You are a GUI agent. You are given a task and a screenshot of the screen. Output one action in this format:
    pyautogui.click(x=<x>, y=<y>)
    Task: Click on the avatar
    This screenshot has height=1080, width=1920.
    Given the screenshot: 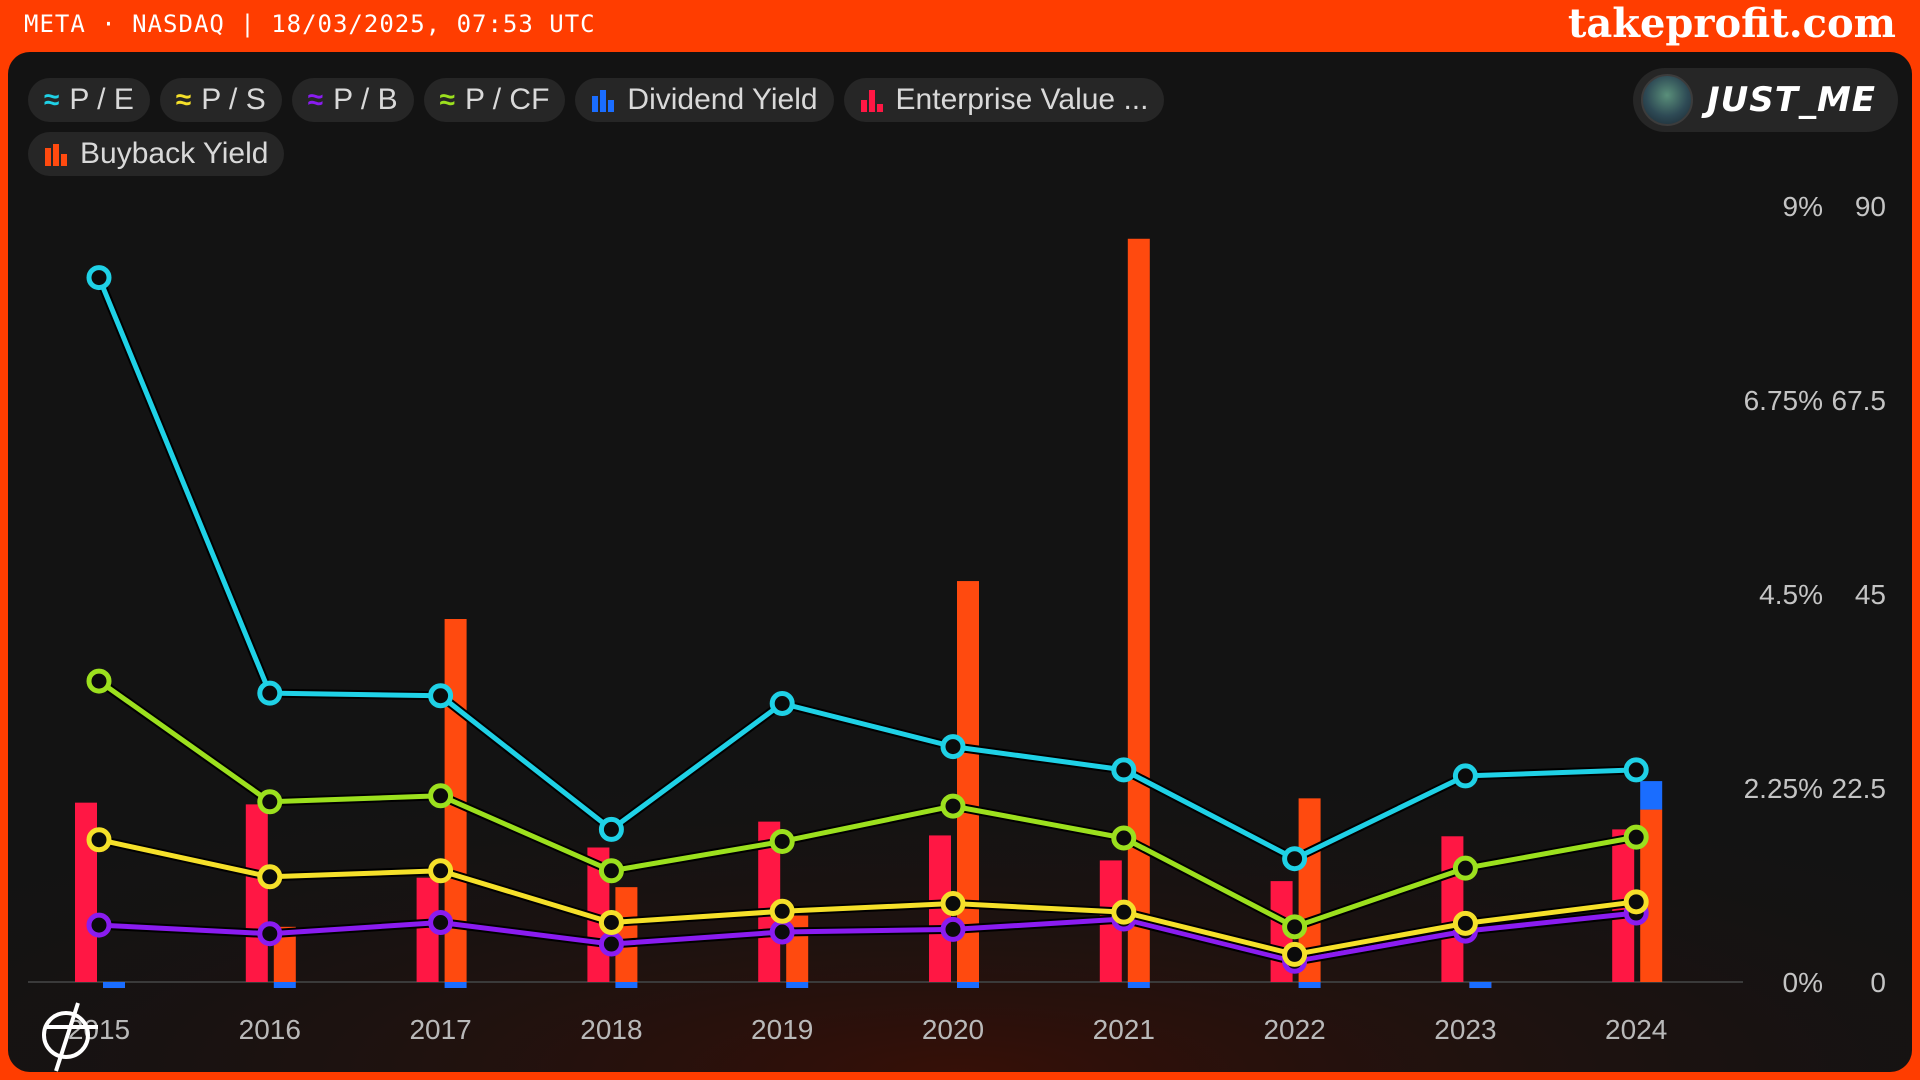 What is the action you would take?
    pyautogui.click(x=1667, y=100)
    